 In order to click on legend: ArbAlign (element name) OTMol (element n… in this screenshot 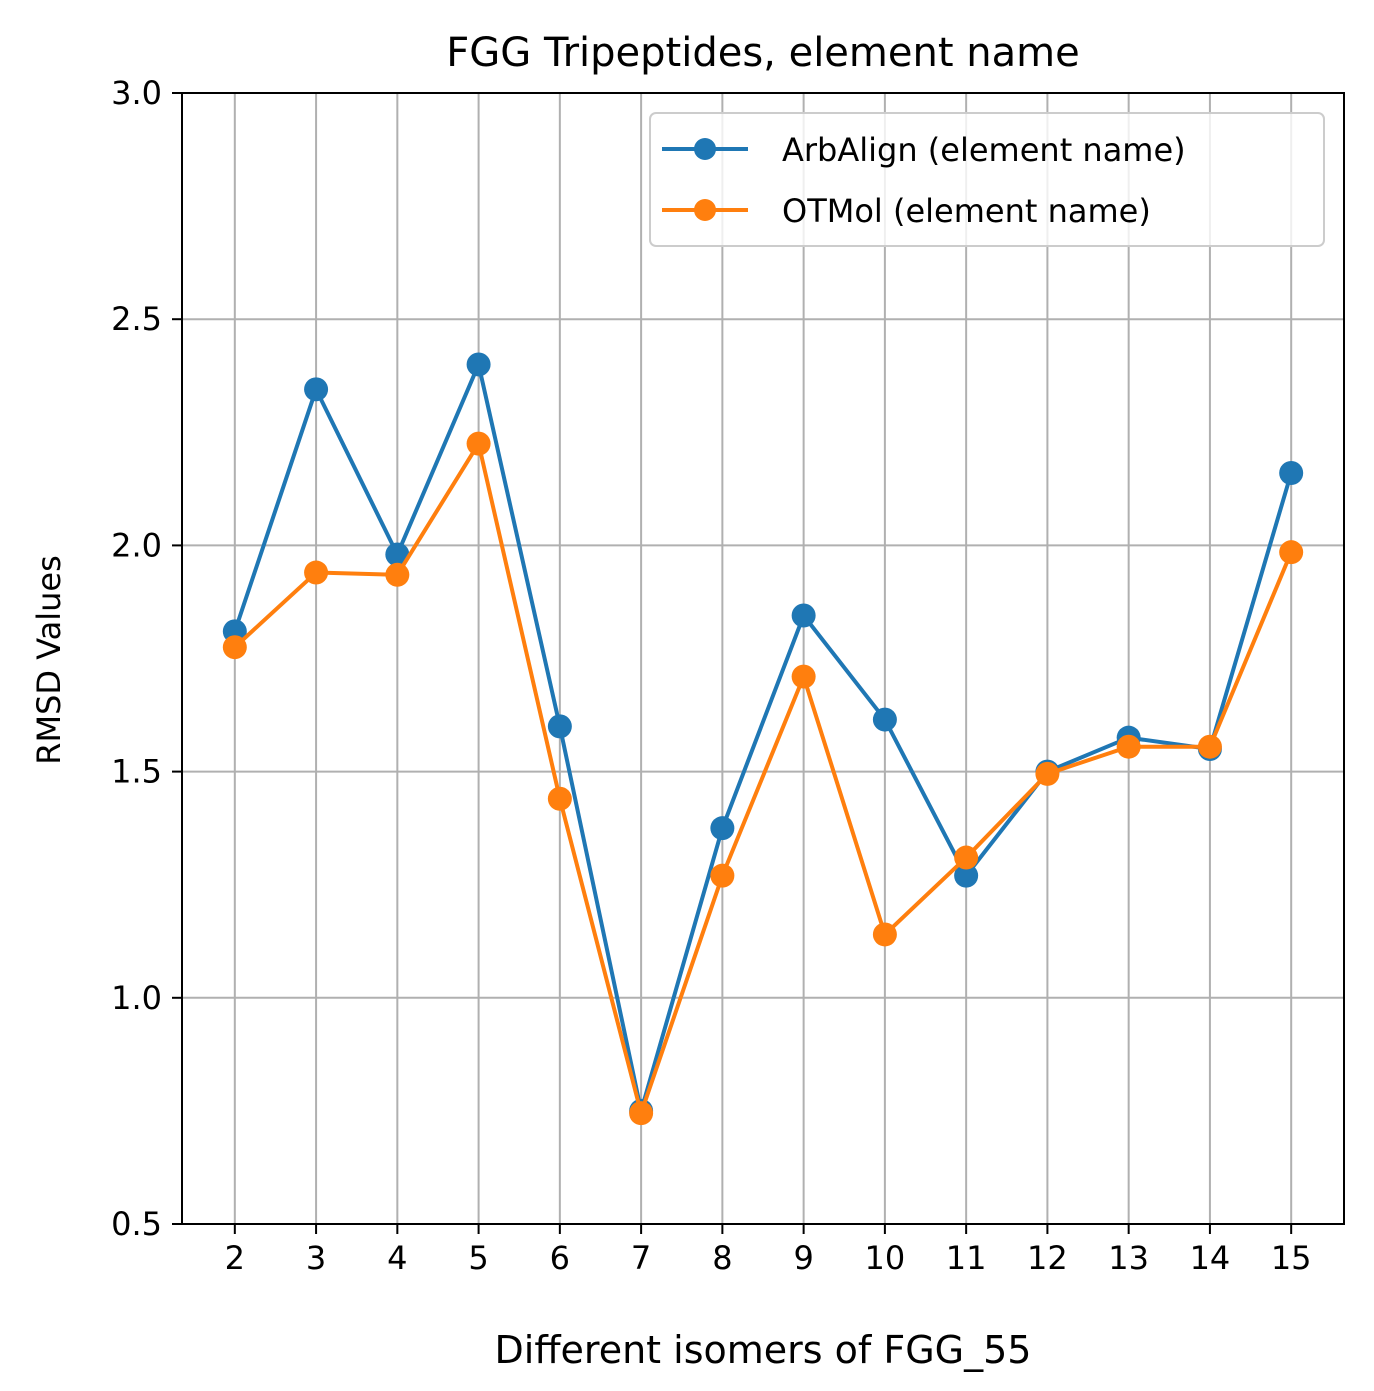, I will do `click(987, 179)`.